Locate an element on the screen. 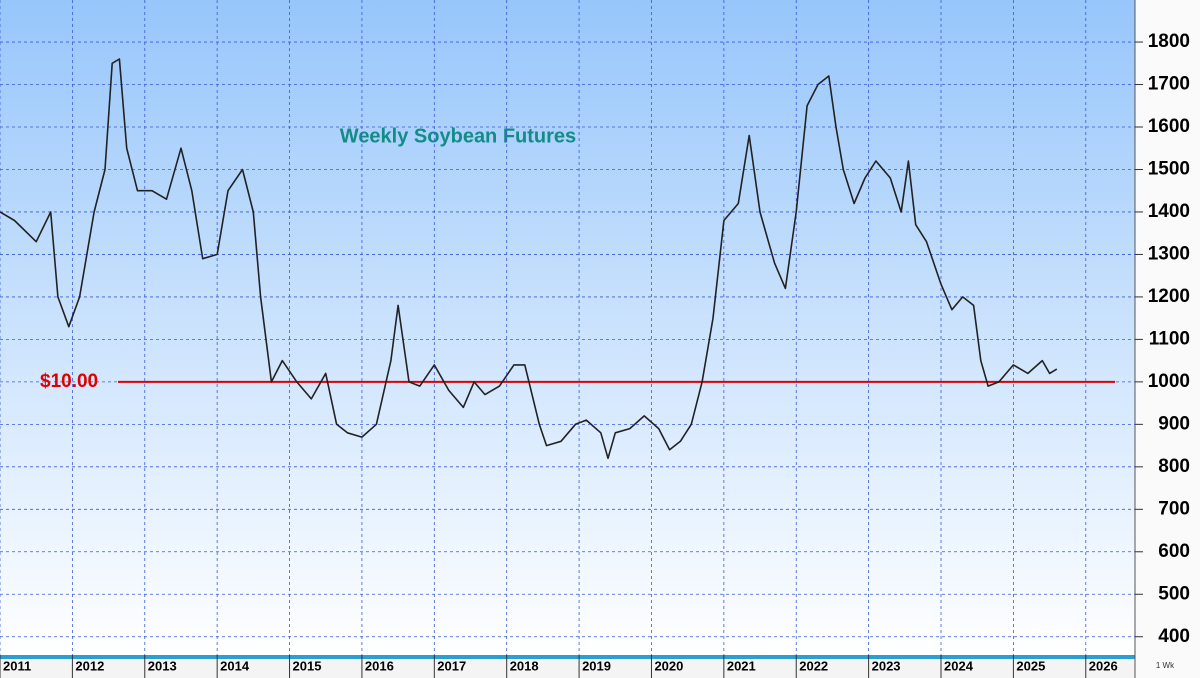 This screenshot has width=1200, height=678. y-tick-label: 600 is located at coordinates (1174, 551).